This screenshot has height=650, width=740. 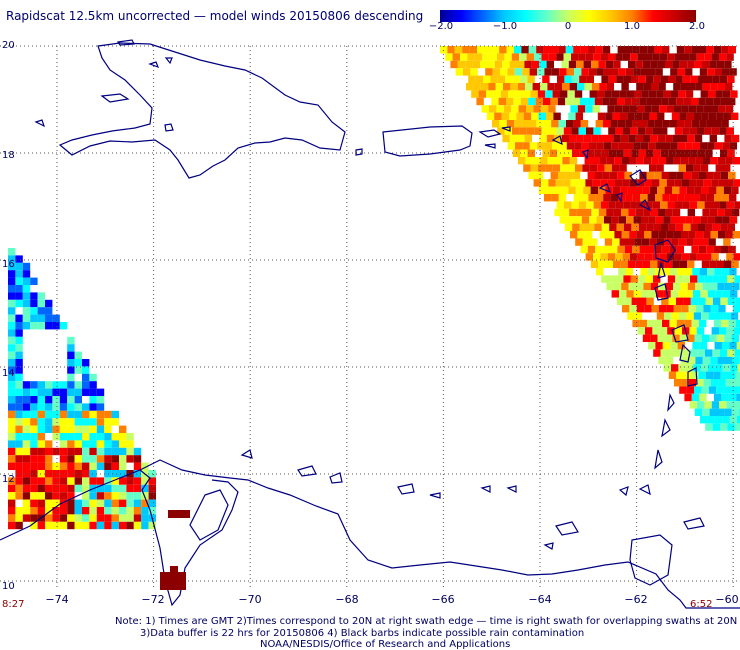 What do you see at coordinates (153, 599) in the screenshot?
I see `lon-label: −72` at bounding box center [153, 599].